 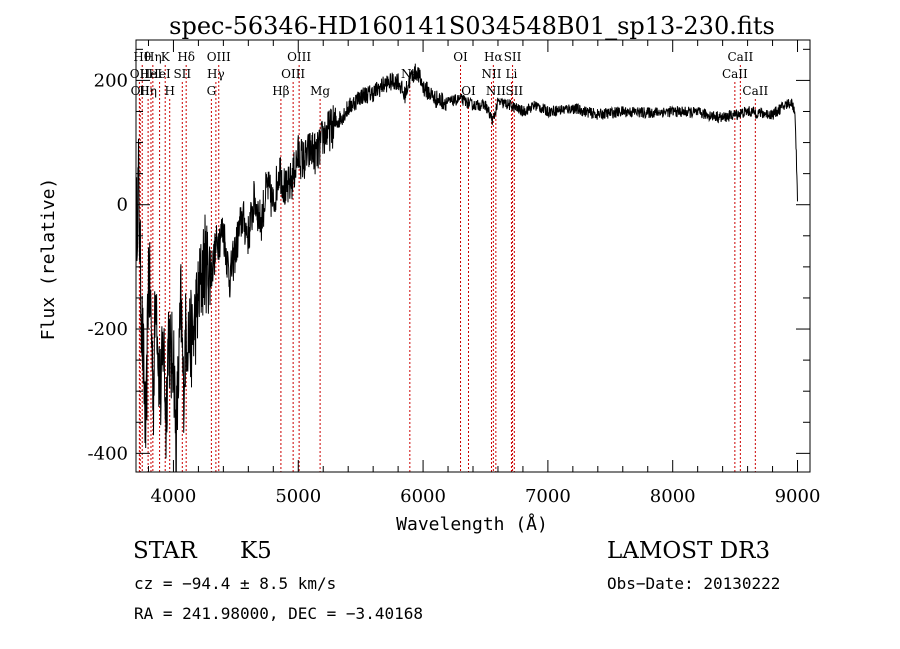 What do you see at coordinates (256, 551) in the screenshot?
I see `object-subclass: K5` at bounding box center [256, 551].